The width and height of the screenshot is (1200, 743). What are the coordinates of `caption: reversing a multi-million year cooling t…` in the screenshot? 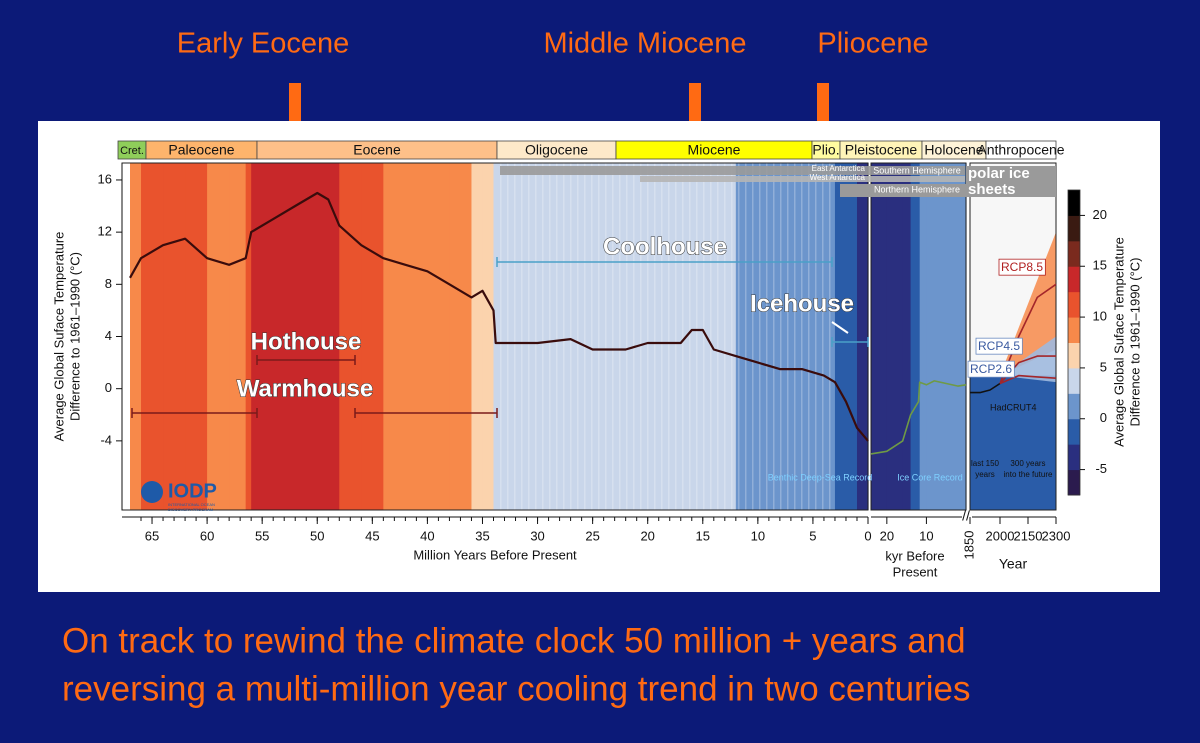 It's located at (516, 688).